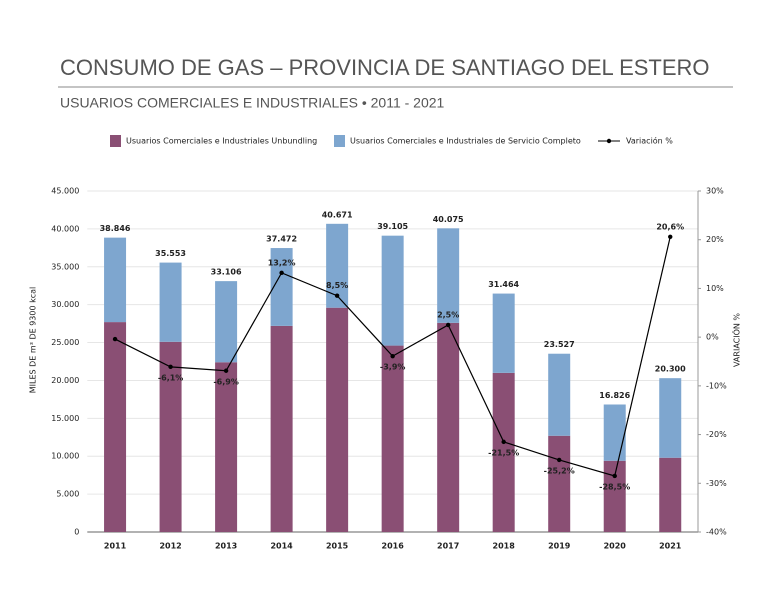 The height and width of the screenshot is (598, 757). Describe the element at coordinates (614, 486) in the screenshot. I see `variation-label: -28,5%` at that location.